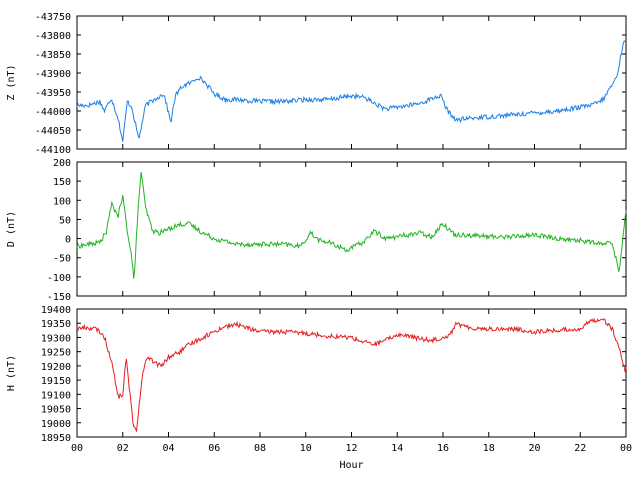  Describe the element at coordinates (56, 367) in the screenshot. I see `y-tick-label: 19200` at that location.